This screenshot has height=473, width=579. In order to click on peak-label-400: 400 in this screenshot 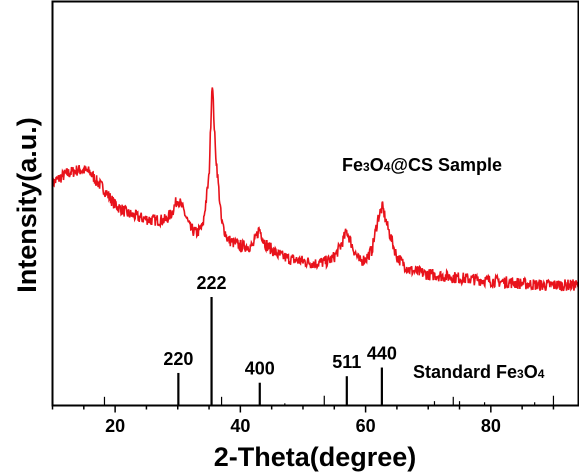, I will do `click(260, 369)`.